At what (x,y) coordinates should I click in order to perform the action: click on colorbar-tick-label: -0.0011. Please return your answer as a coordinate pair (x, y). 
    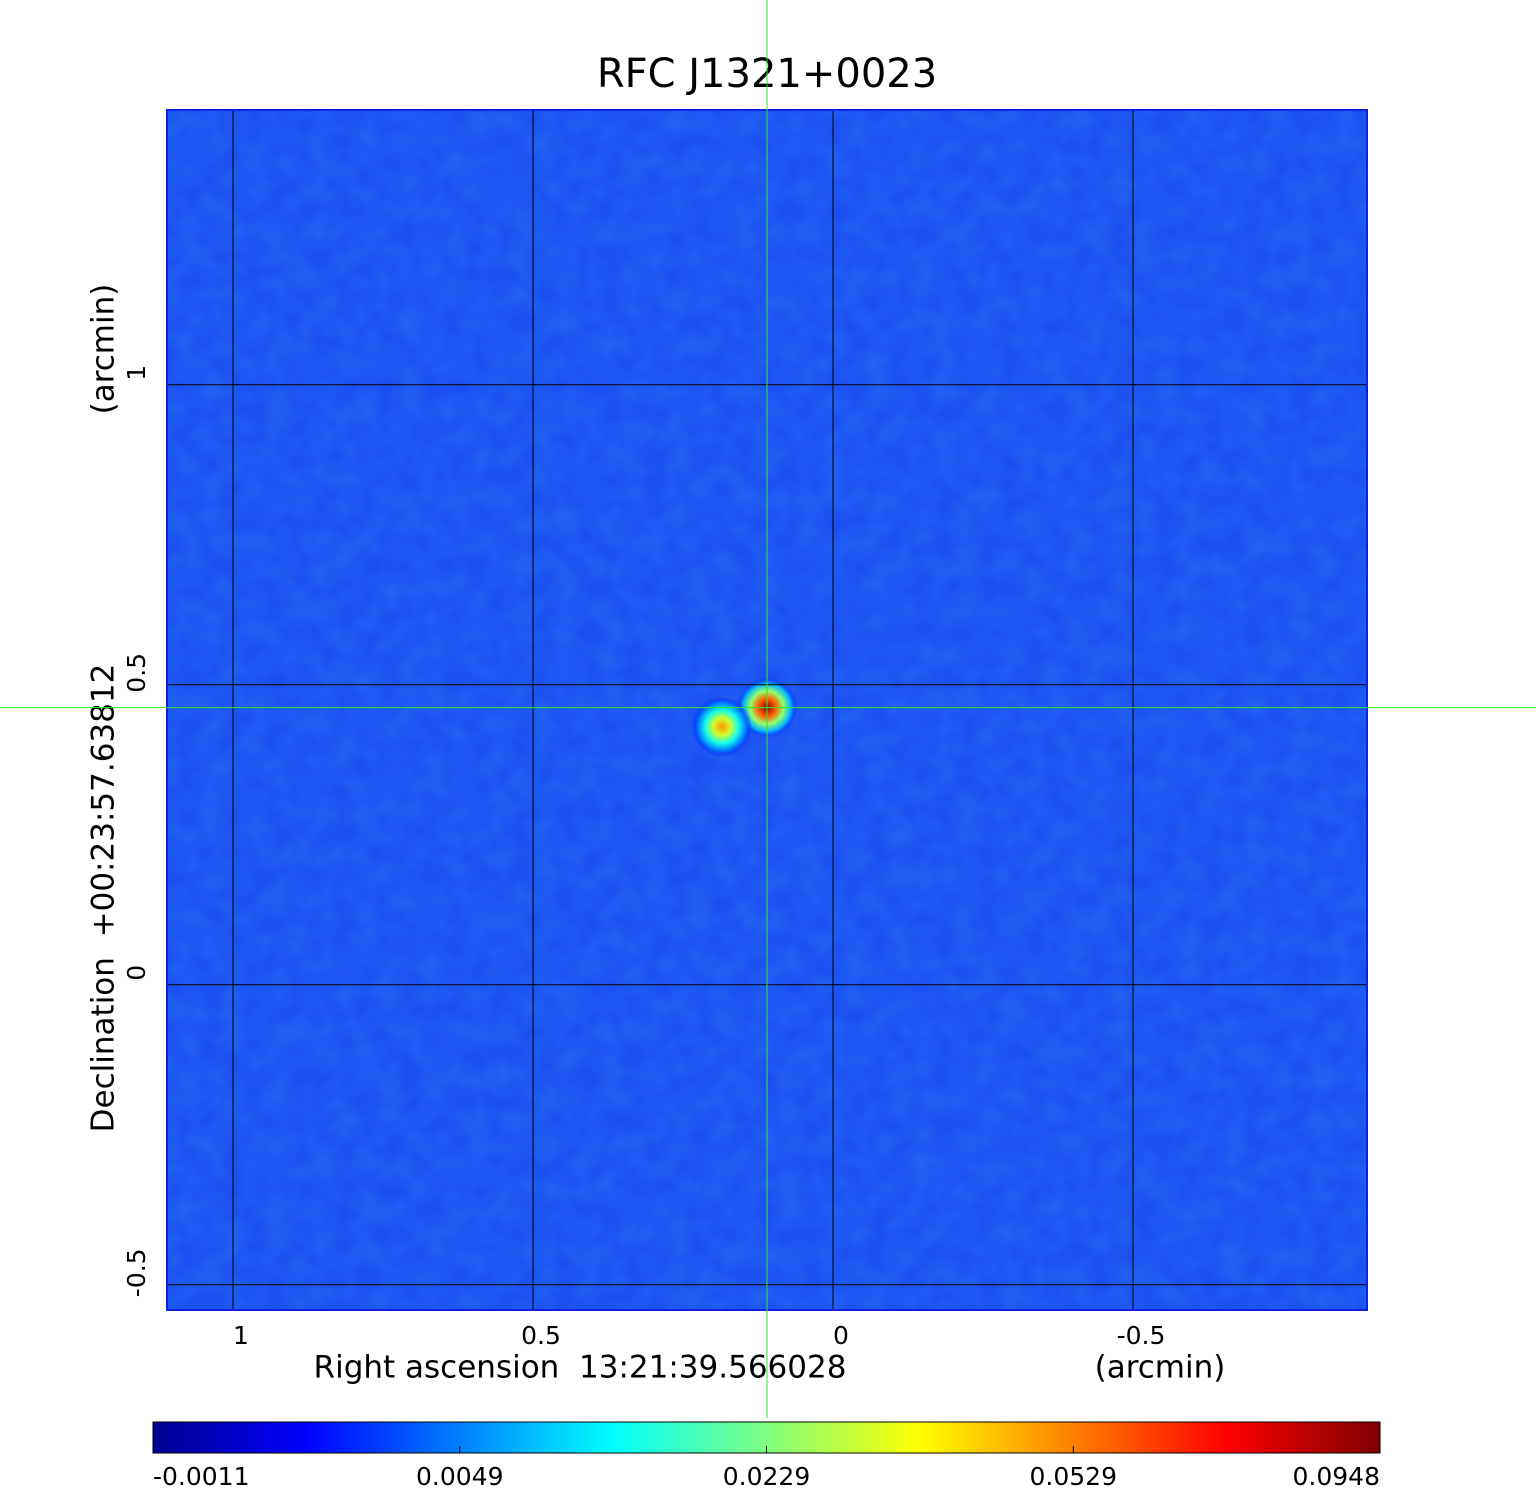
    Looking at the image, I should click on (201, 1476).